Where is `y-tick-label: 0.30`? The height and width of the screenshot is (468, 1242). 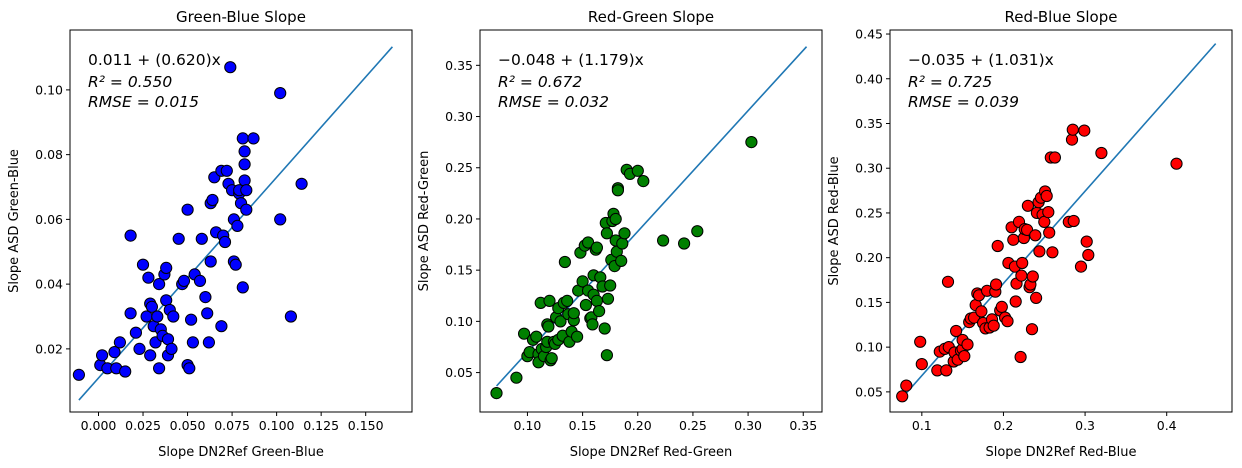 y-tick-label: 0.30 is located at coordinates (869, 168).